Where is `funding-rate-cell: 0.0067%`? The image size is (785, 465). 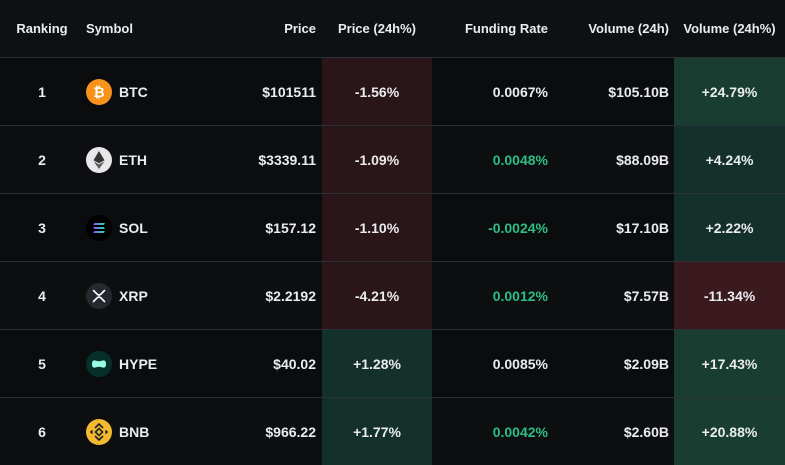 funding-rate-cell: 0.0067% is located at coordinates (520, 91).